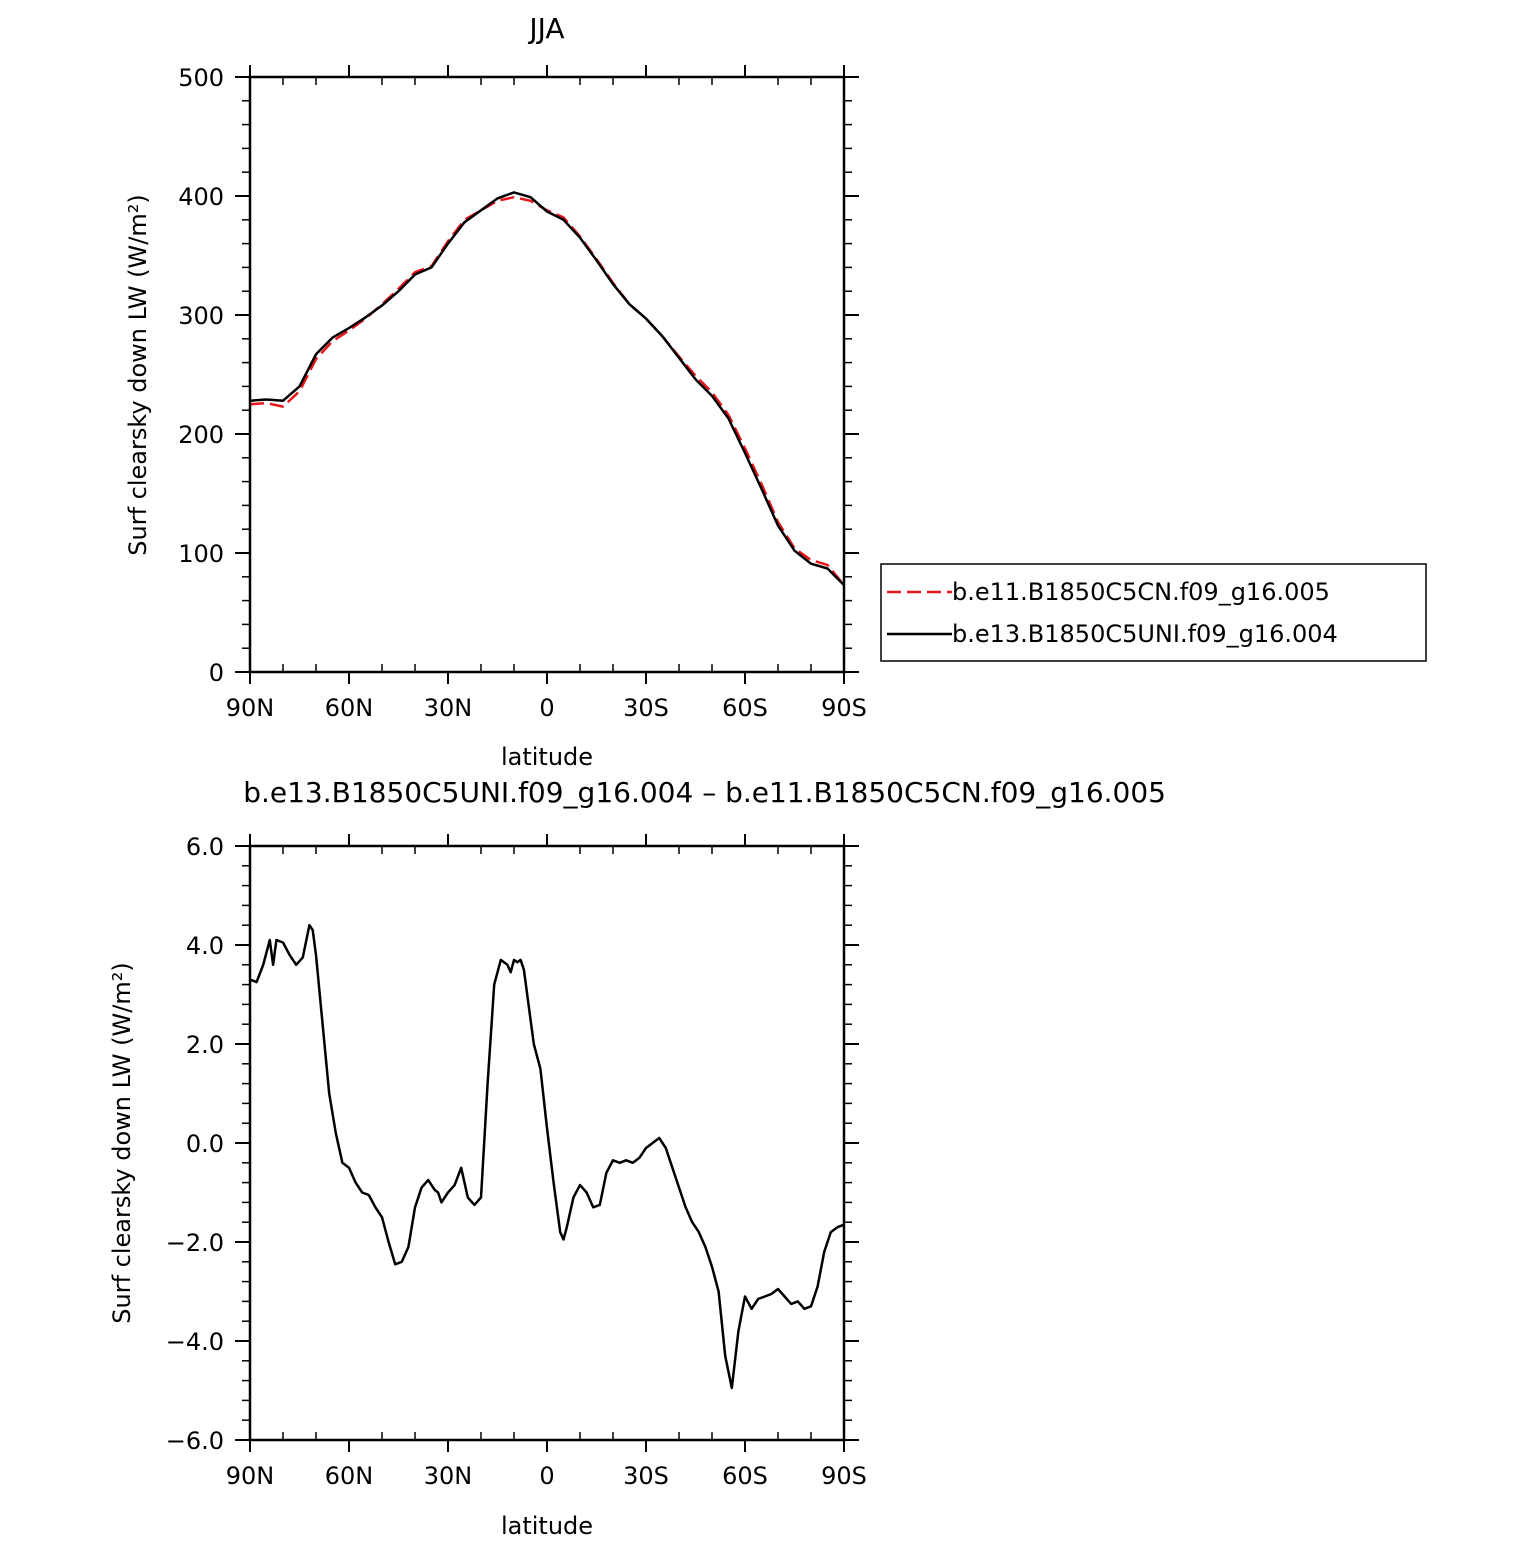 Image resolution: width=1535 pixels, height=1547 pixels. What do you see at coordinates (547, 757) in the screenshot?
I see `top-panel-xlabel: latitude` at bounding box center [547, 757].